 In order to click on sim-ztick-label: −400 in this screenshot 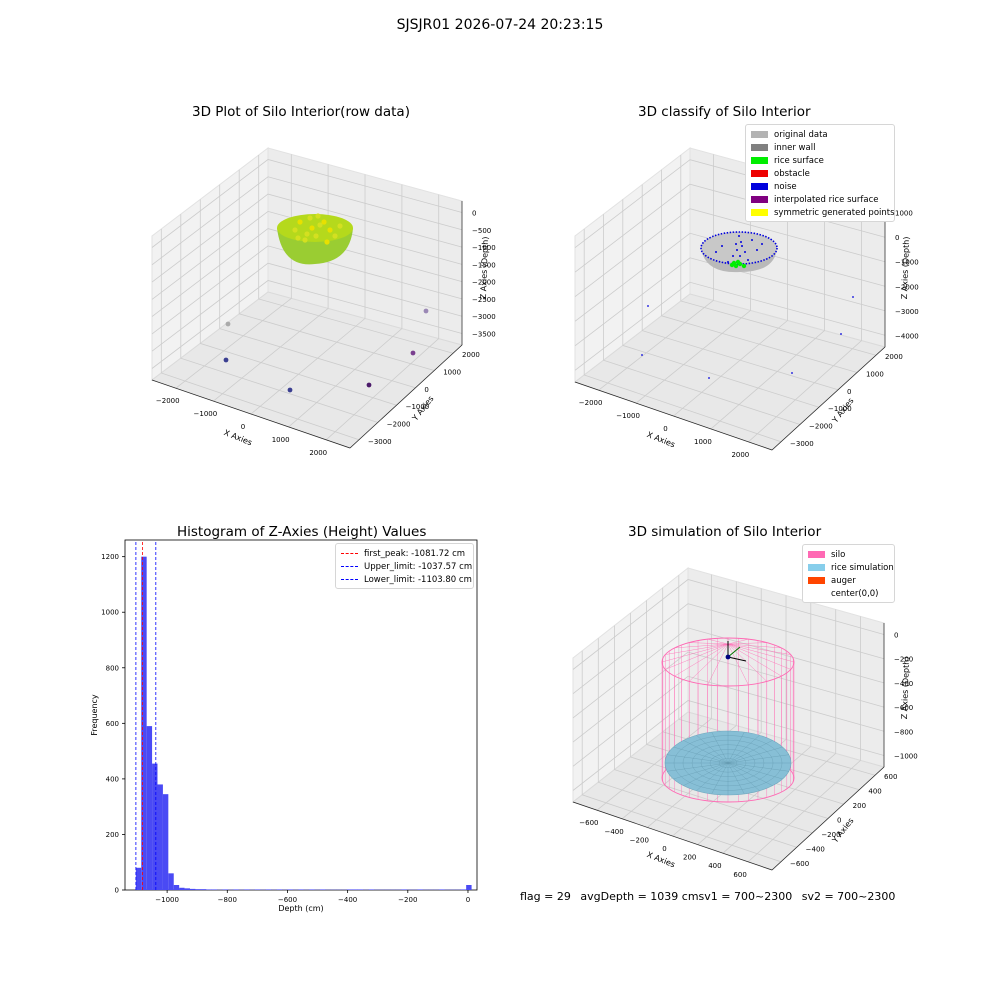, I will do `click(903, 684)`.